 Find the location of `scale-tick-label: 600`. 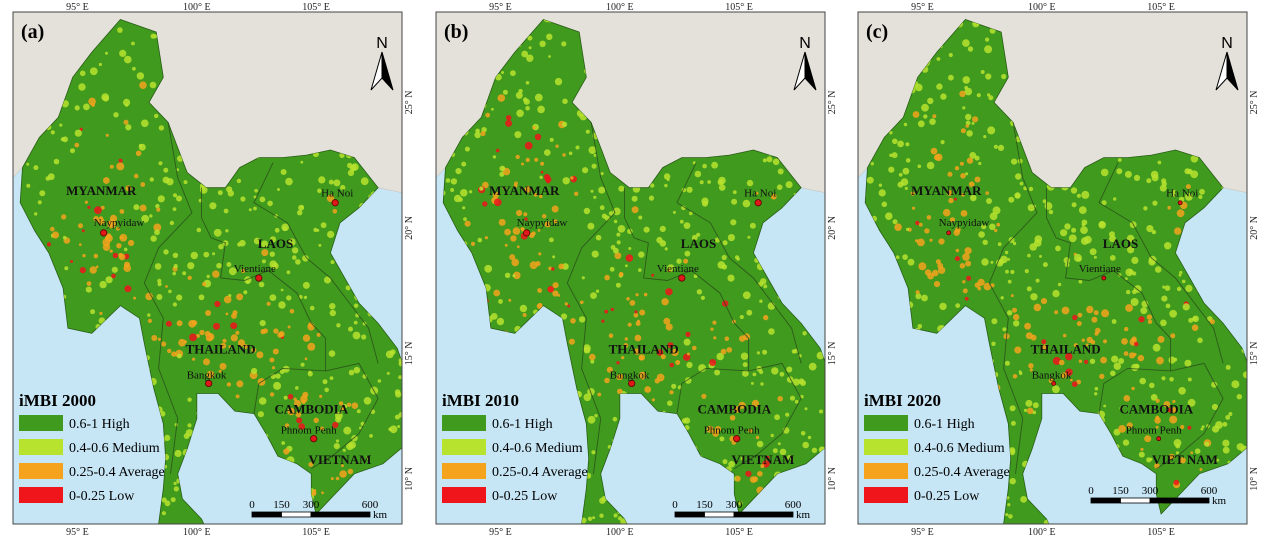

scale-tick-label: 600 is located at coordinates (1209, 491).